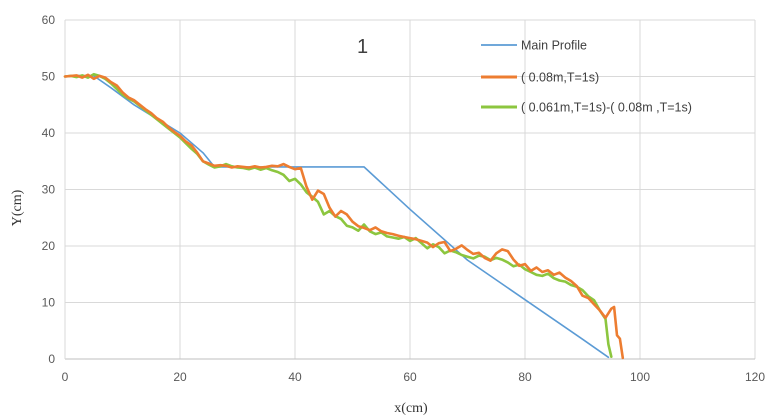 The image size is (769, 417). What do you see at coordinates (17, 207) in the screenshot?
I see `y-axis-label: Y(cm)` at bounding box center [17, 207].